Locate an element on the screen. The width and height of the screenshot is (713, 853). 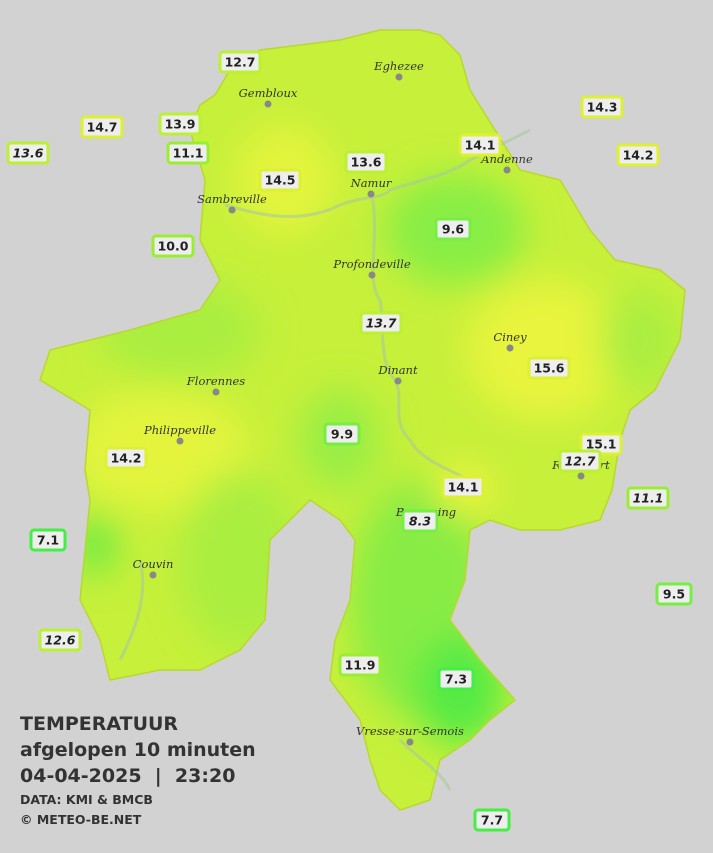
station-value: 14.7 is located at coordinates (102, 127).